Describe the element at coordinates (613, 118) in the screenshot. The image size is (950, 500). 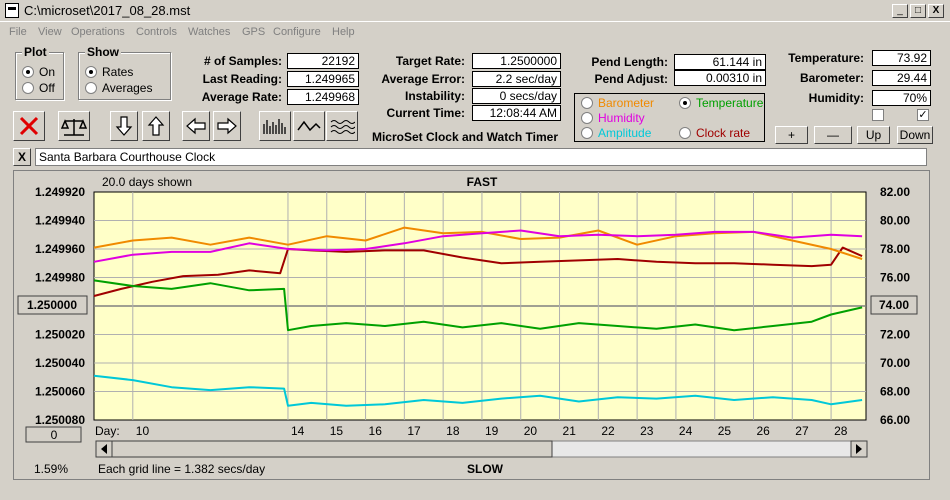
I see `legend-humidity: Humidity` at that location.